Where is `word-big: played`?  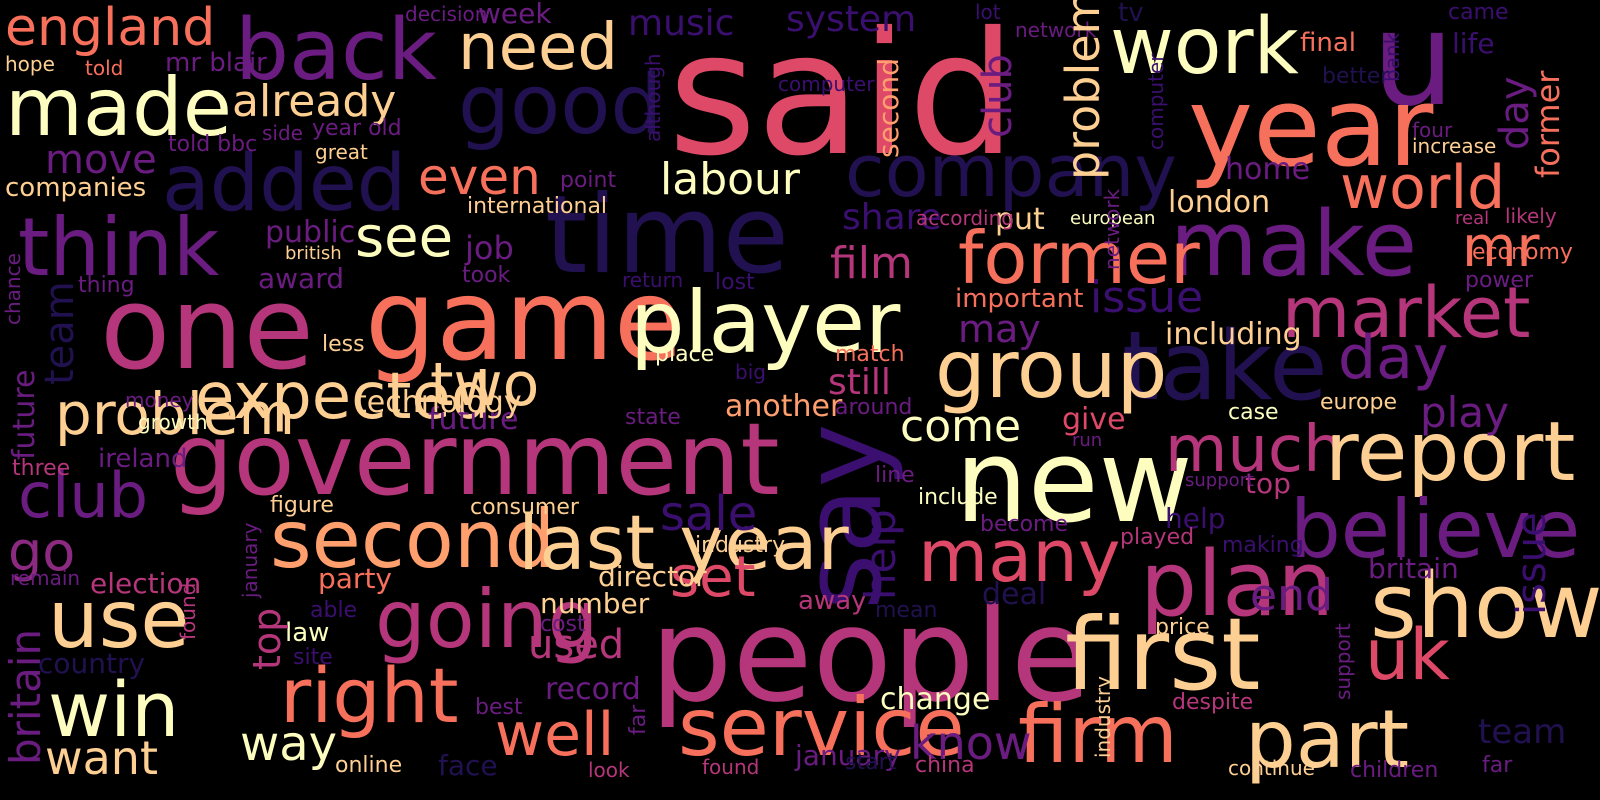
word-big: played is located at coordinates (1157, 537).